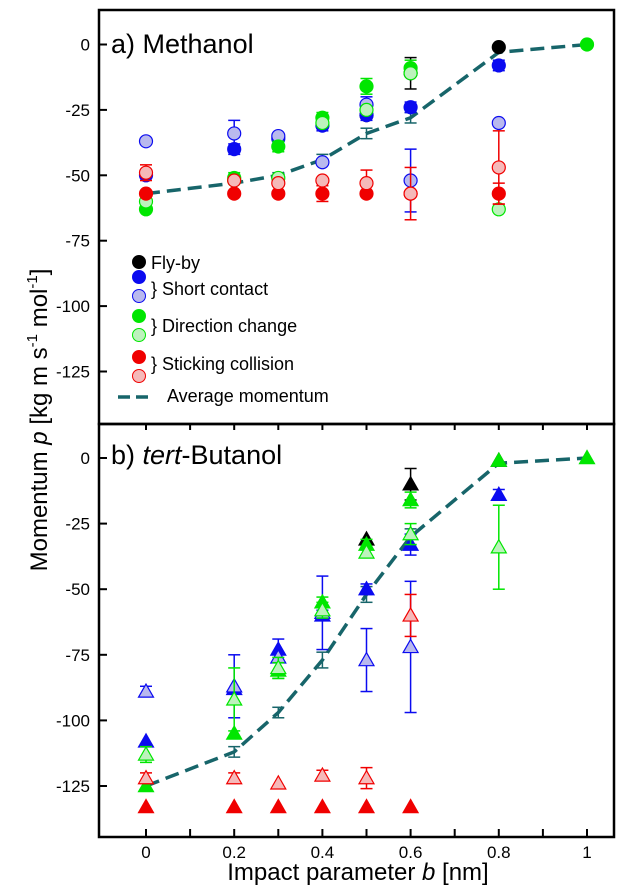 The width and height of the screenshot is (627, 890). Describe the element at coordinates (139, 335) in the screenshot. I see `legend-direction-open-marker` at that location.